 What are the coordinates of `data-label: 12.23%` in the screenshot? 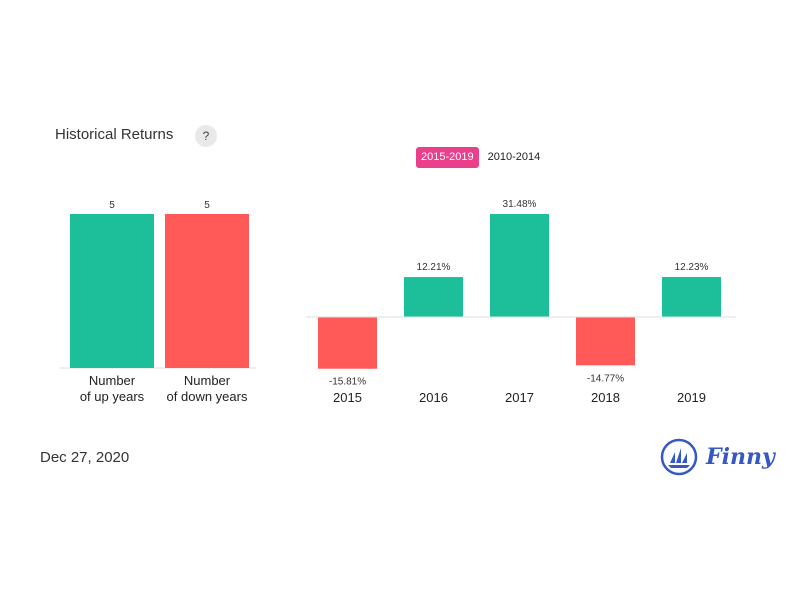 It's located at (692, 267).